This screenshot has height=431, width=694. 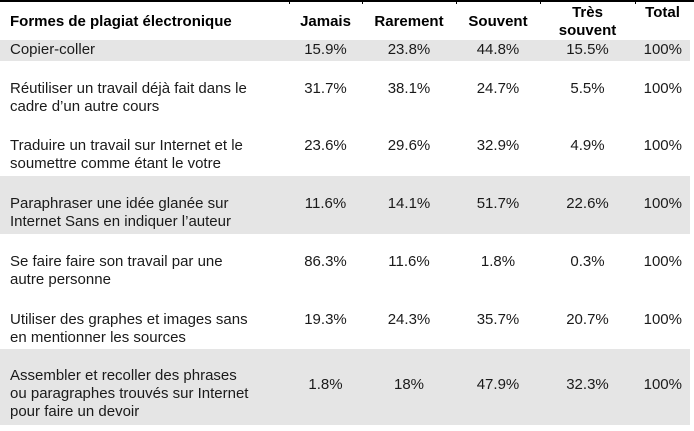 What do you see at coordinates (325, 145) in the screenshot?
I see `value-jamais: 23.6%` at bounding box center [325, 145].